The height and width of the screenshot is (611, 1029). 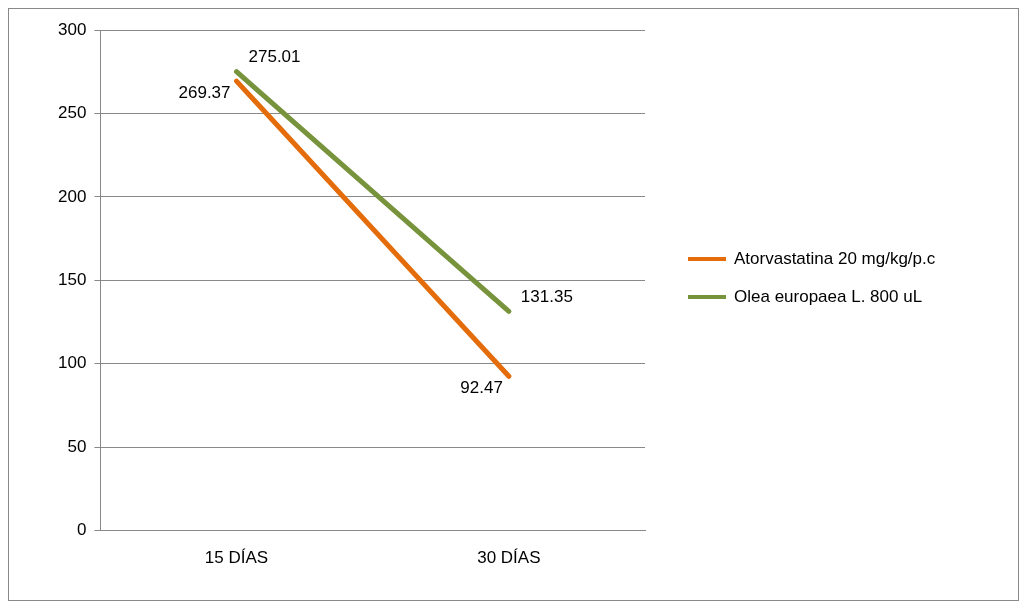 I want to click on y-tick-label: 300, so click(x=72, y=29).